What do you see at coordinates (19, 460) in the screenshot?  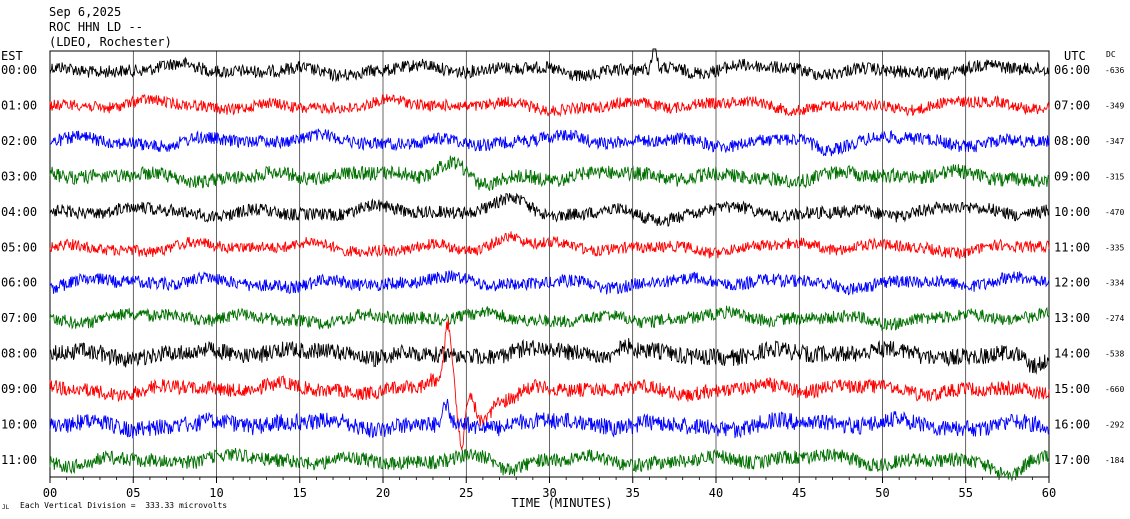 I see `est-hour-label: 11:00` at bounding box center [19, 460].